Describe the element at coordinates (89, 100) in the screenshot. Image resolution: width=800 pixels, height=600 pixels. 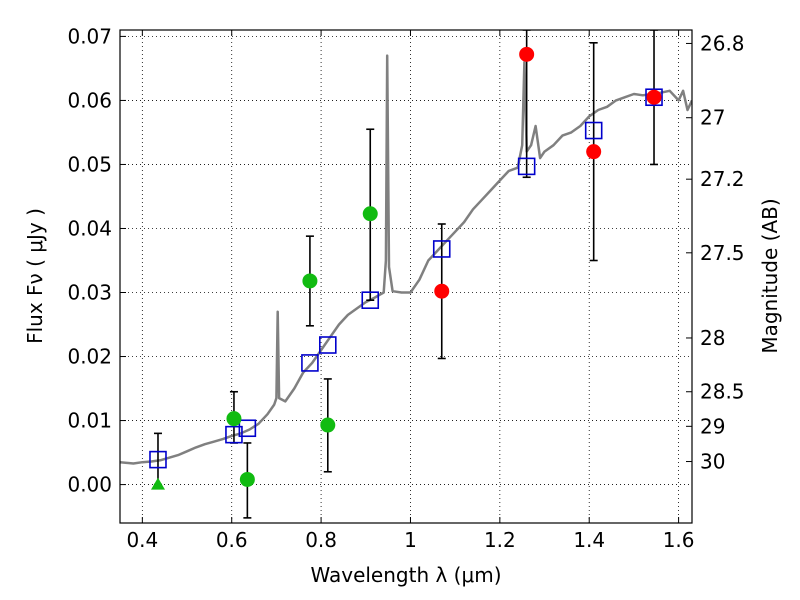
I see `y-tick-label: 0.06` at that location.